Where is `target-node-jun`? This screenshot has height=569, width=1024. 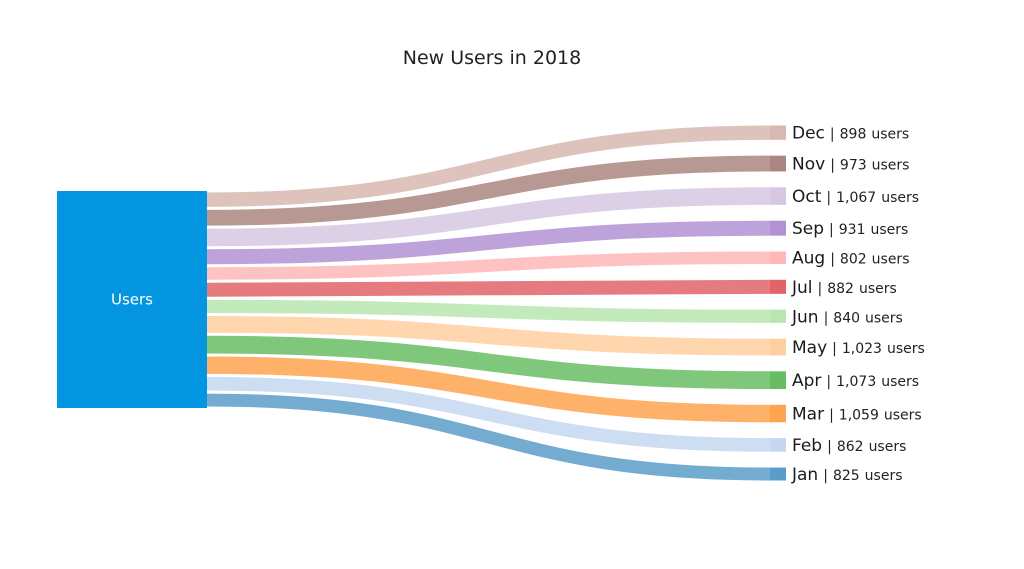 target-node-jun is located at coordinates (778, 316).